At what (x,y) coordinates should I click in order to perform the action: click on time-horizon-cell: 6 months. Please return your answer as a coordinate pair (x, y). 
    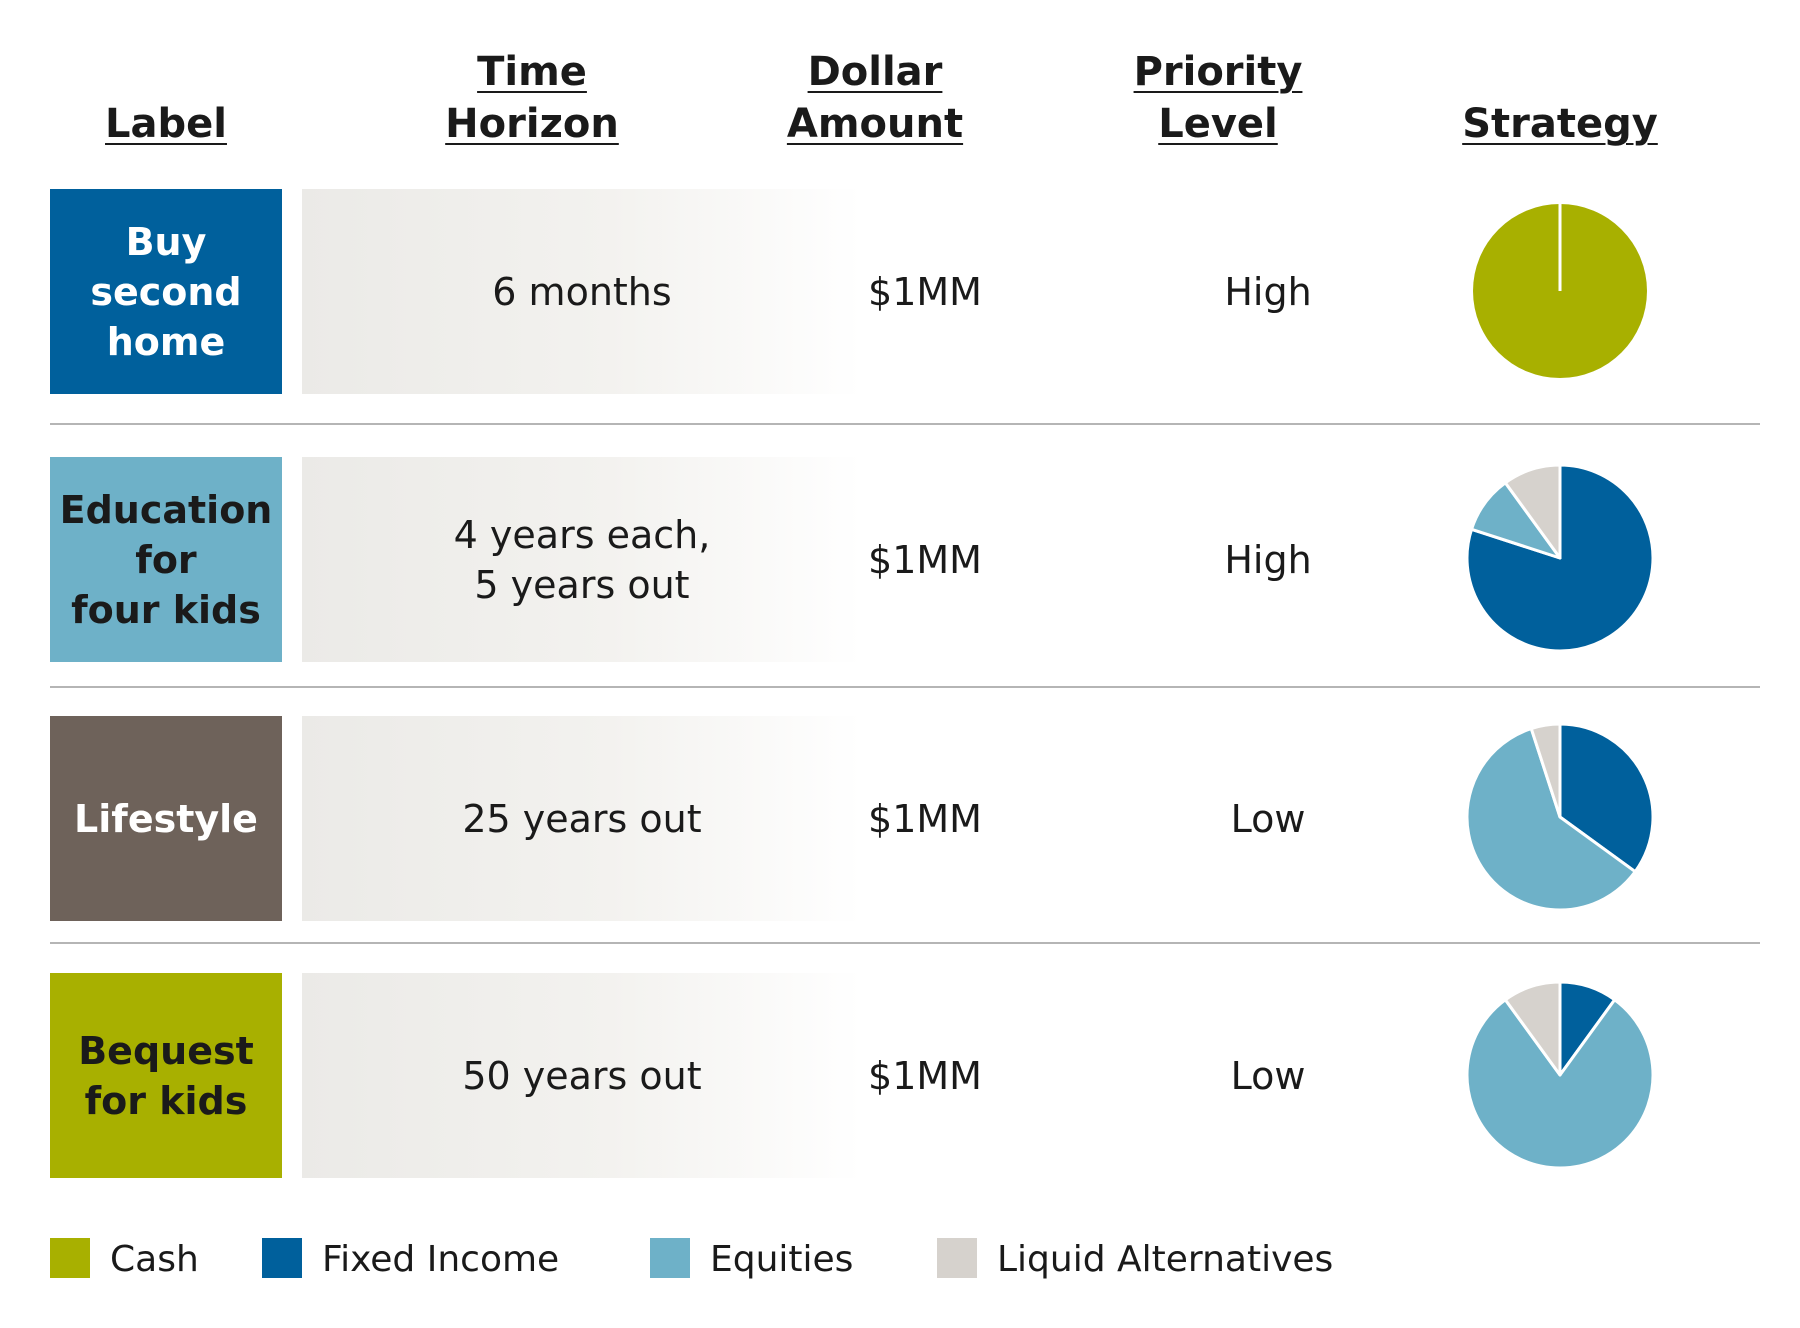
    Looking at the image, I should click on (582, 291).